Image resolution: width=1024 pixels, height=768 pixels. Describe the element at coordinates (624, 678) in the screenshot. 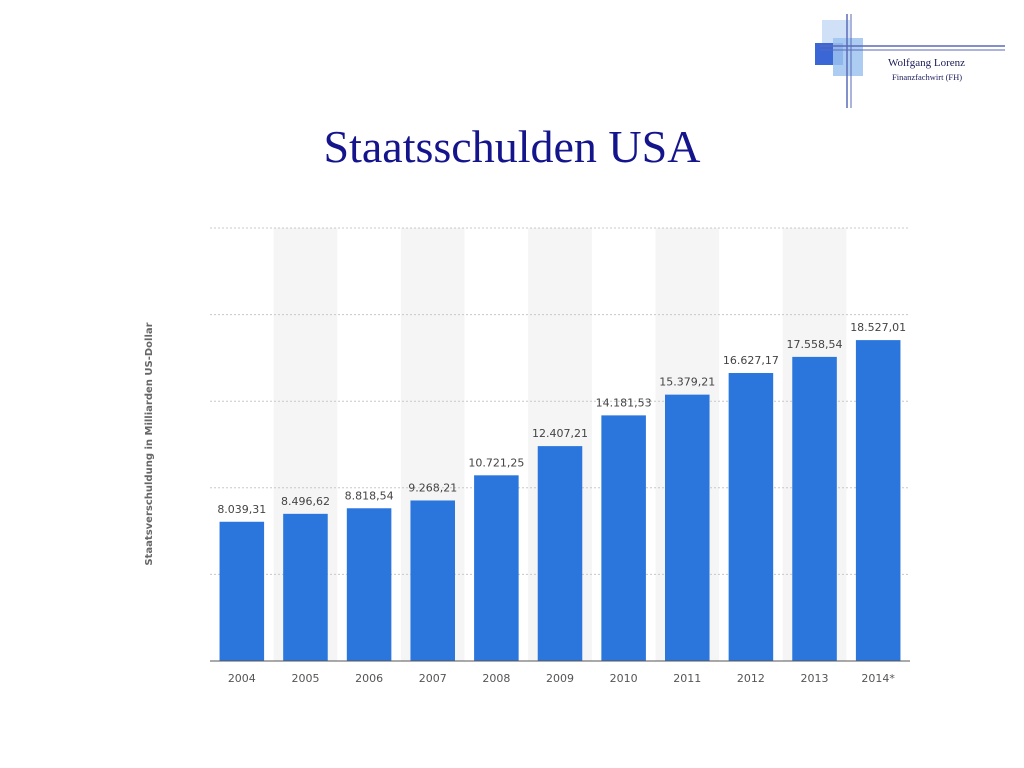

I see `x-tick-2010: 2010` at that location.